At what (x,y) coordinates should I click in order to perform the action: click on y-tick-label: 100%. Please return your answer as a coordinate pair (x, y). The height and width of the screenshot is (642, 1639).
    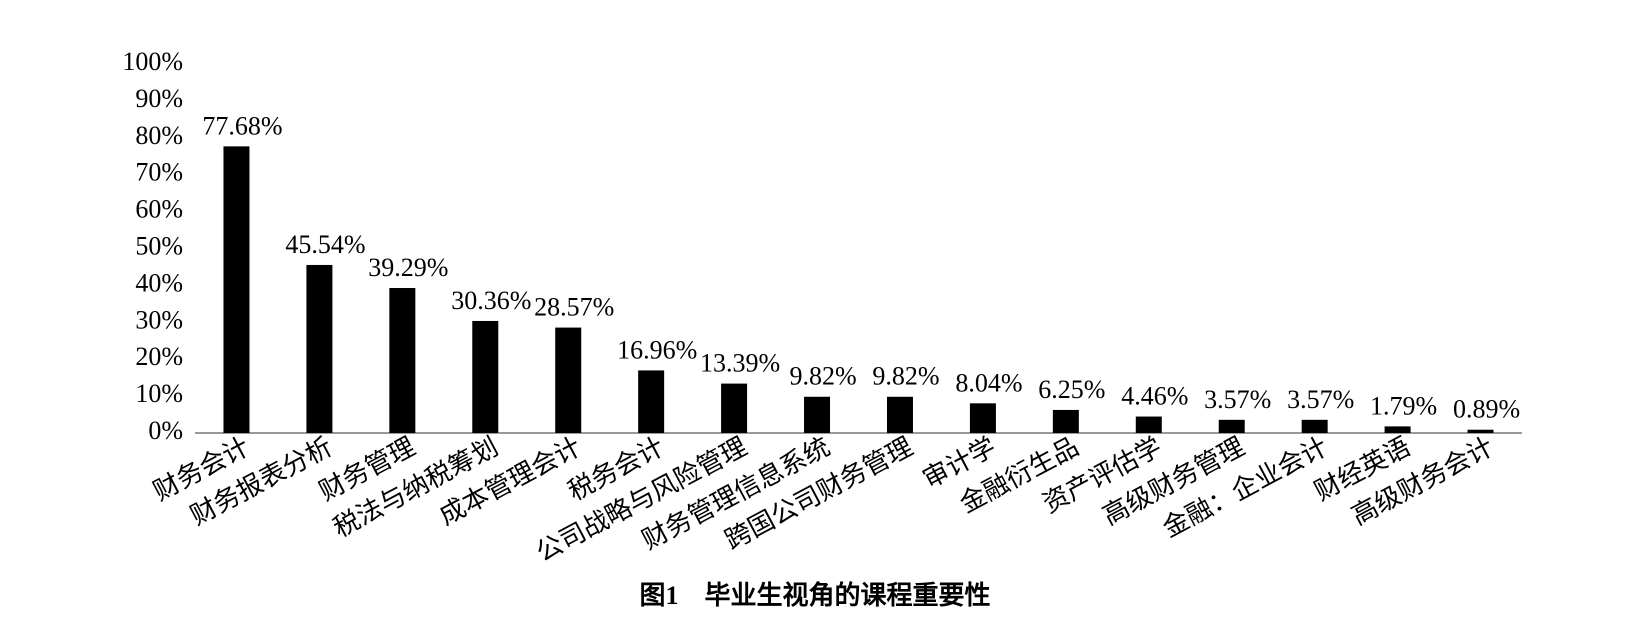
    Looking at the image, I should click on (152, 61).